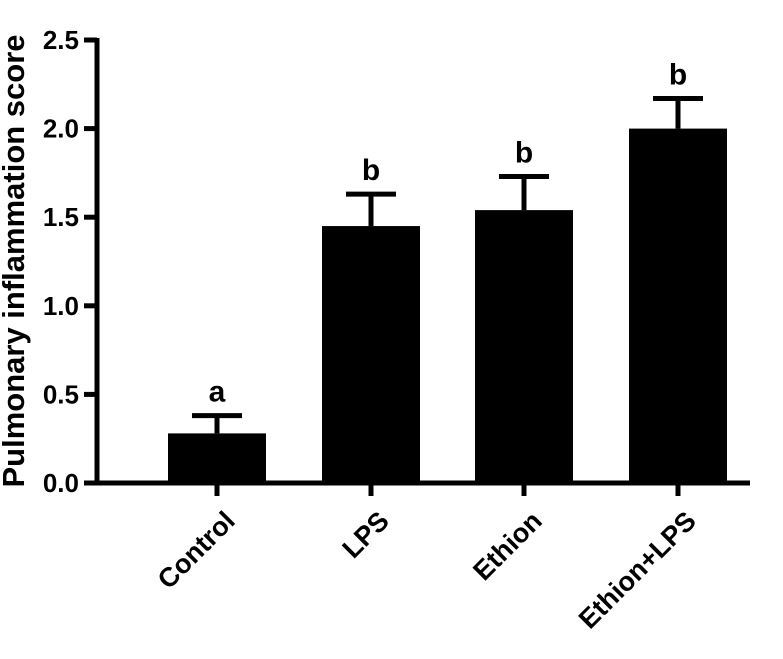 The width and height of the screenshot is (783, 659). What do you see at coordinates (61, 306) in the screenshot?
I see `y-tick-label: 1.0` at bounding box center [61, 306].